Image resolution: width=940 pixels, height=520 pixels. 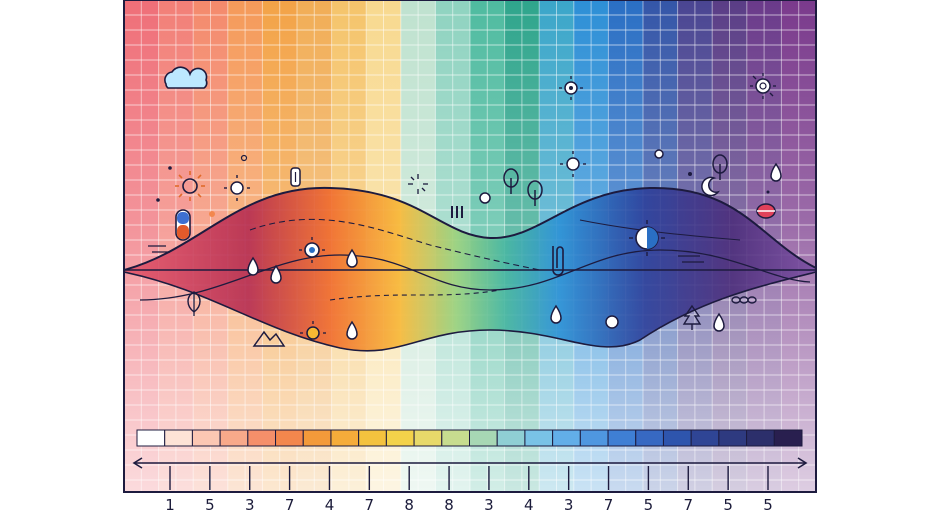 What do you see at coordinates (463, 185) in the screenshot?
I see `small-dot-icon` at bounding box center [463, 185].